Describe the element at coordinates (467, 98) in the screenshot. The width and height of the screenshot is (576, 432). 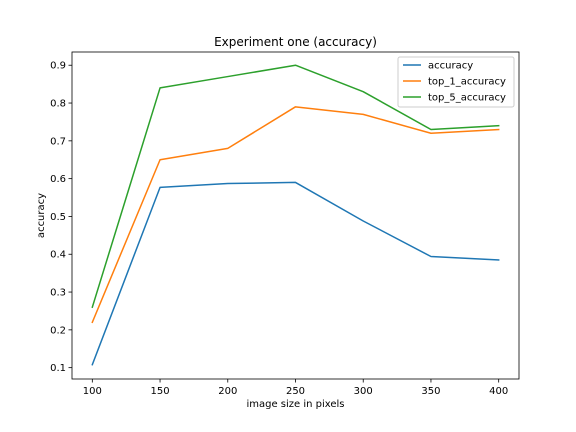
I see `legend-label: top_5_accuracy` at that location.